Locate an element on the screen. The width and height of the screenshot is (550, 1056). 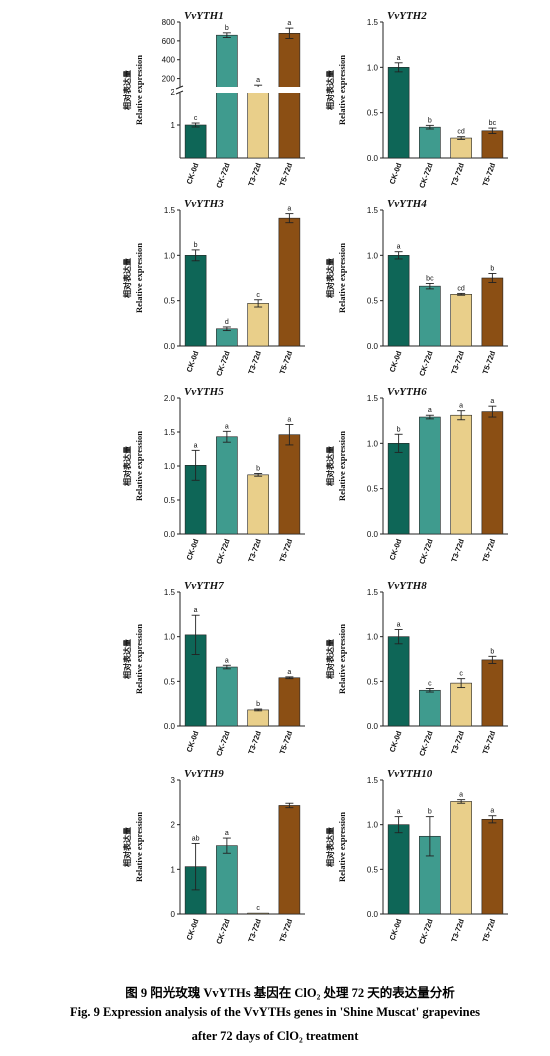
y-tick-label: 200 is located at coordinates (169, 79).